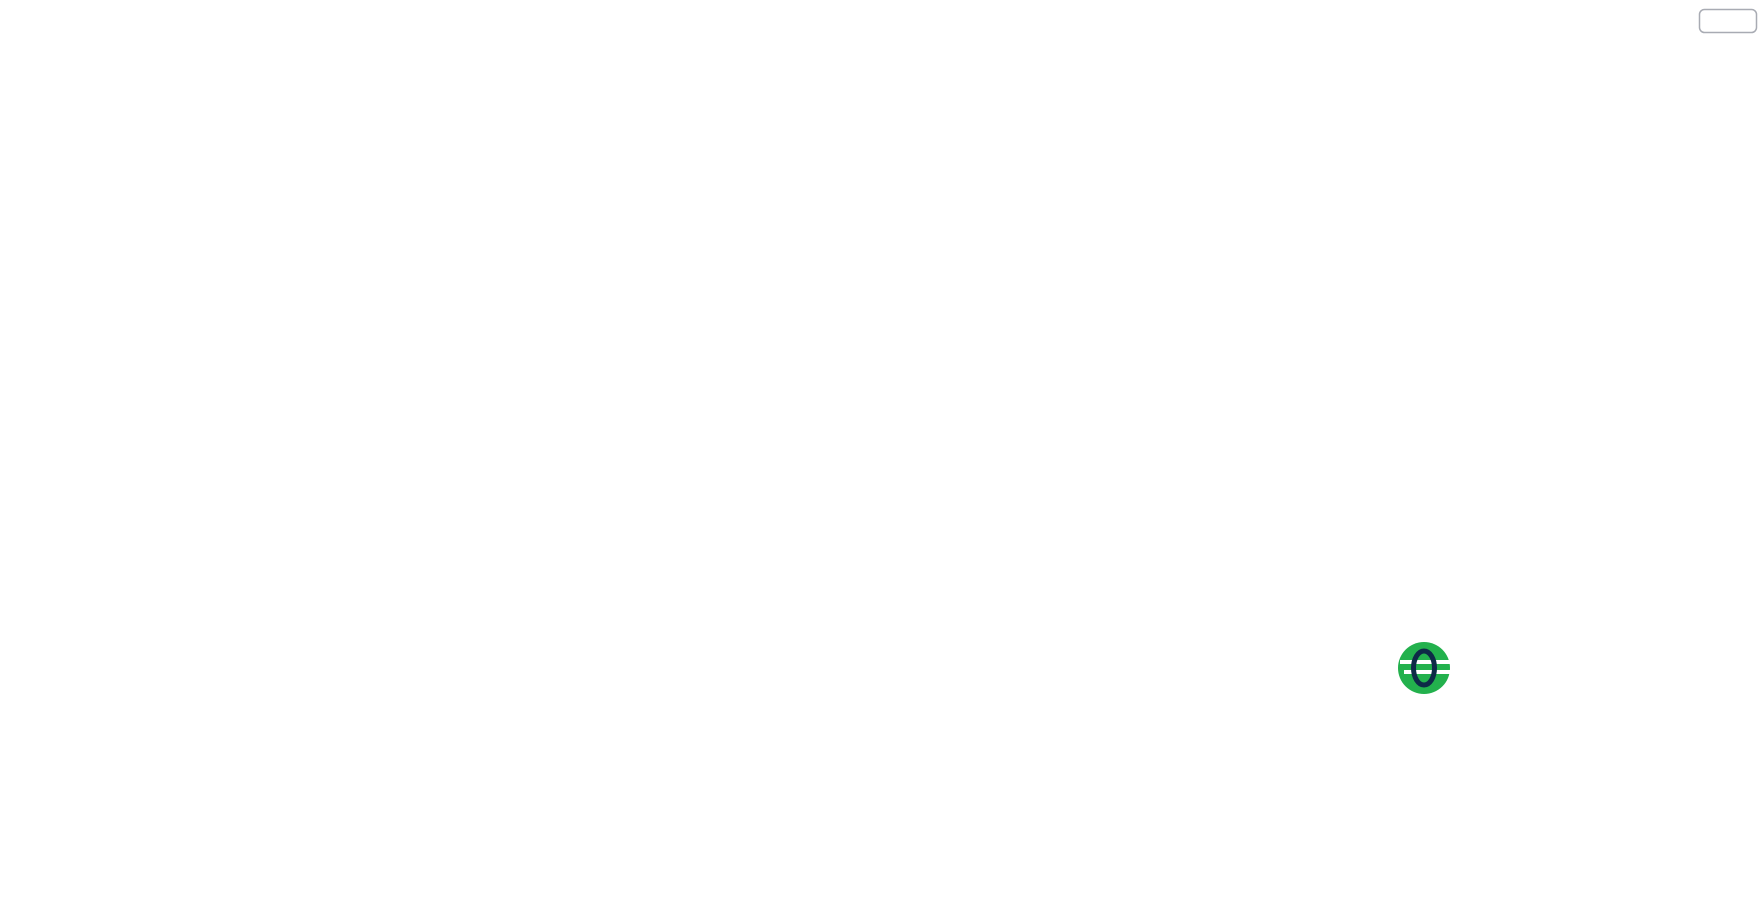  What do you see at coordinates (1728, 21) in the screenshot?
I see `currency-button` at bounding box center [1728, 21].